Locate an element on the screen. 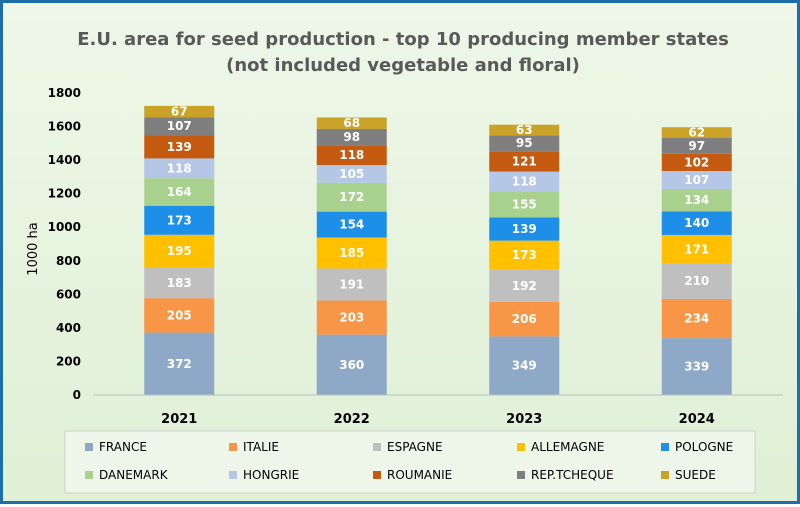  data-label: 234 is located at coordinates (696, 318).